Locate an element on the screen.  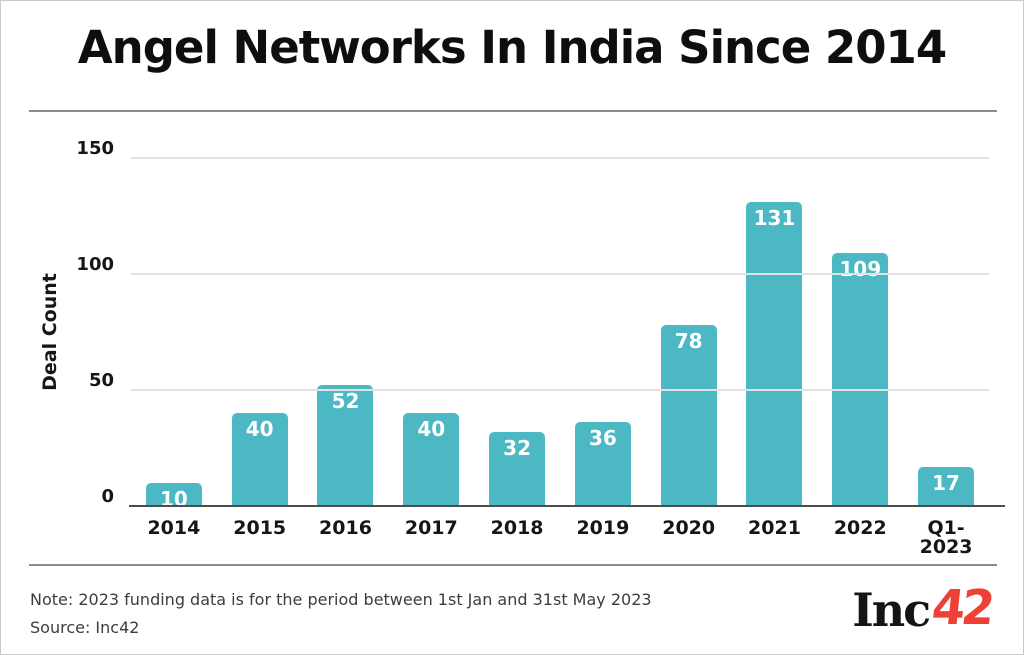
x-tick-label-Q1-2023: Q1-2023 is located at coordinates (946, 537).